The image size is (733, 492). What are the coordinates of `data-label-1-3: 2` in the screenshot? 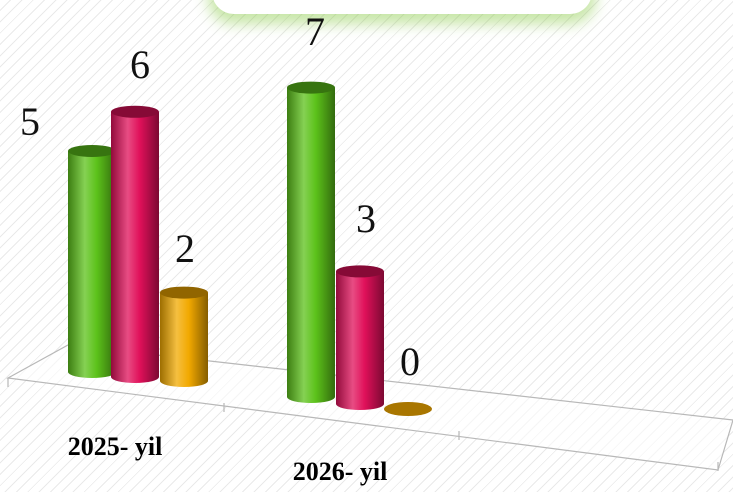 It's located at (185, 248).